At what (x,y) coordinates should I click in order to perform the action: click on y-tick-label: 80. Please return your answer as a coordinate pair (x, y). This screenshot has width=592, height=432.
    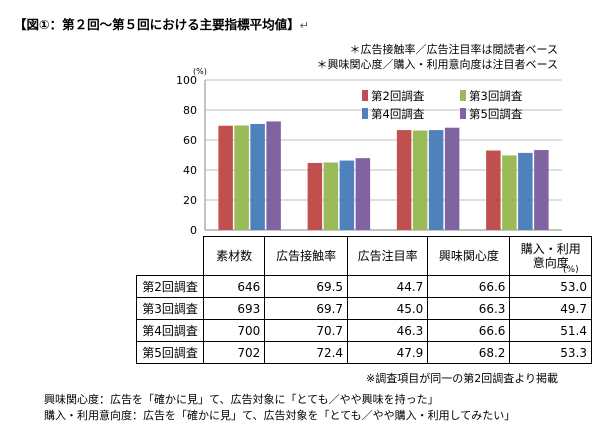
    Looking at the image, I should click on (190, 110).